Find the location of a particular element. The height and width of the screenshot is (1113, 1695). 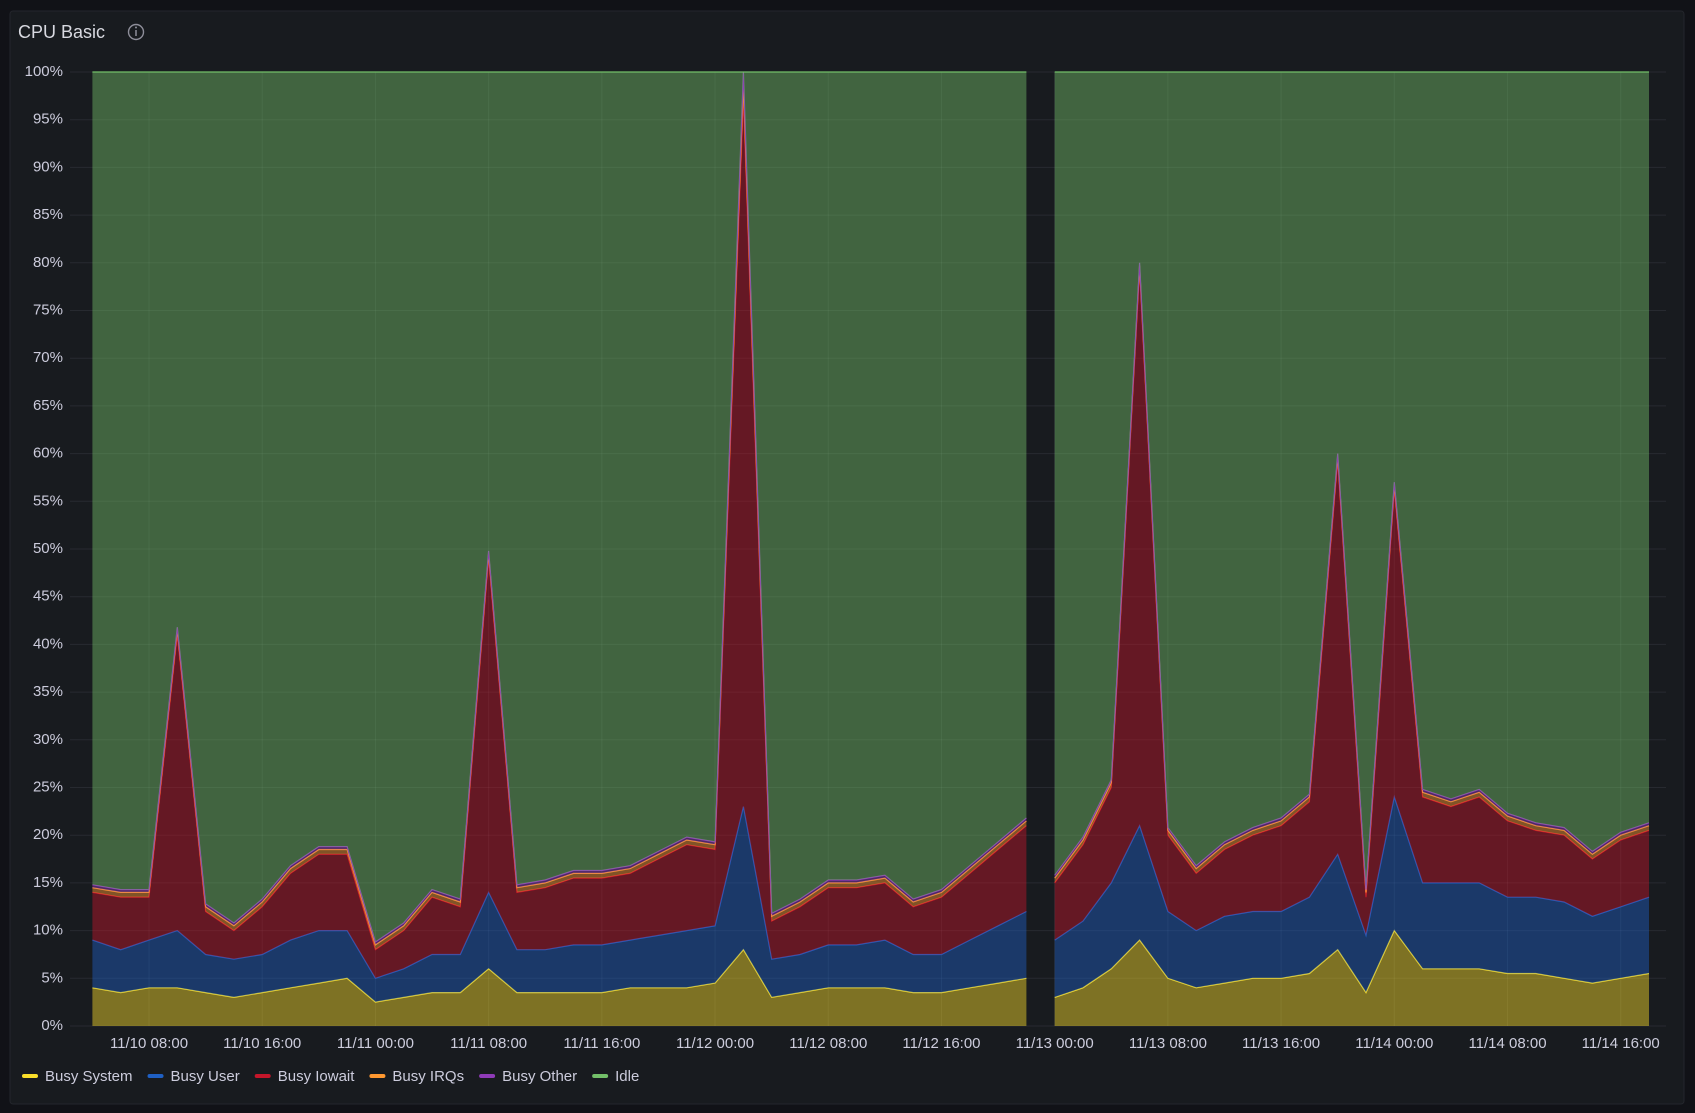

area is located at coordinates (870, 978).